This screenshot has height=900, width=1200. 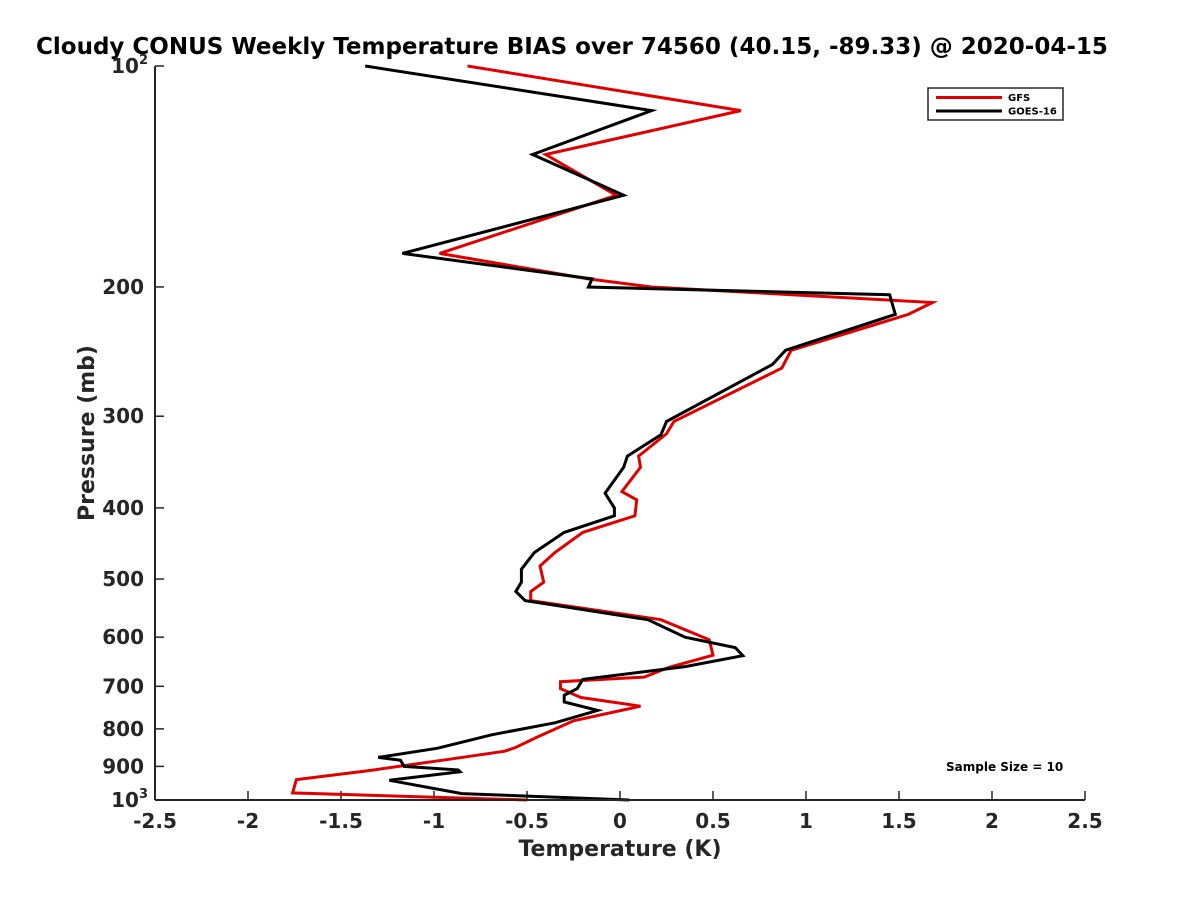 I want to click on x-tick-label: 1, so click(x=806, y=821).